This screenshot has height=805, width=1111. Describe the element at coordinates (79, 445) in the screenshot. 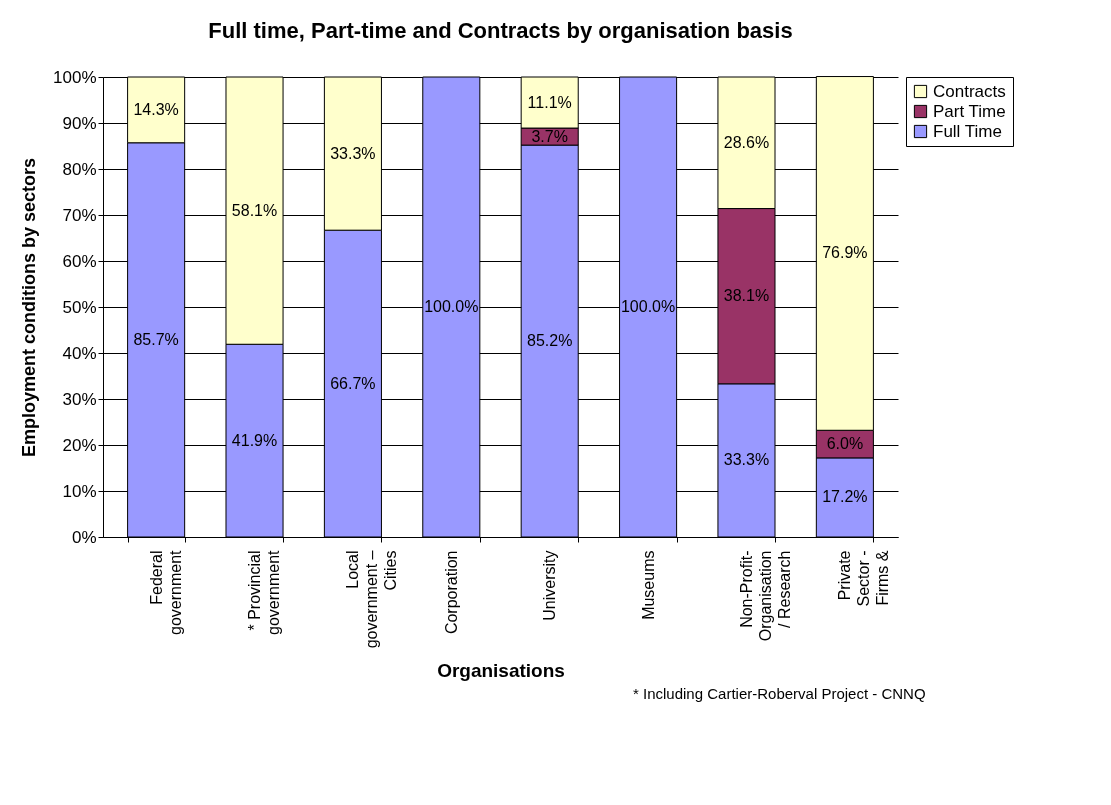

I see `y-tick-label: 20%` at that location.